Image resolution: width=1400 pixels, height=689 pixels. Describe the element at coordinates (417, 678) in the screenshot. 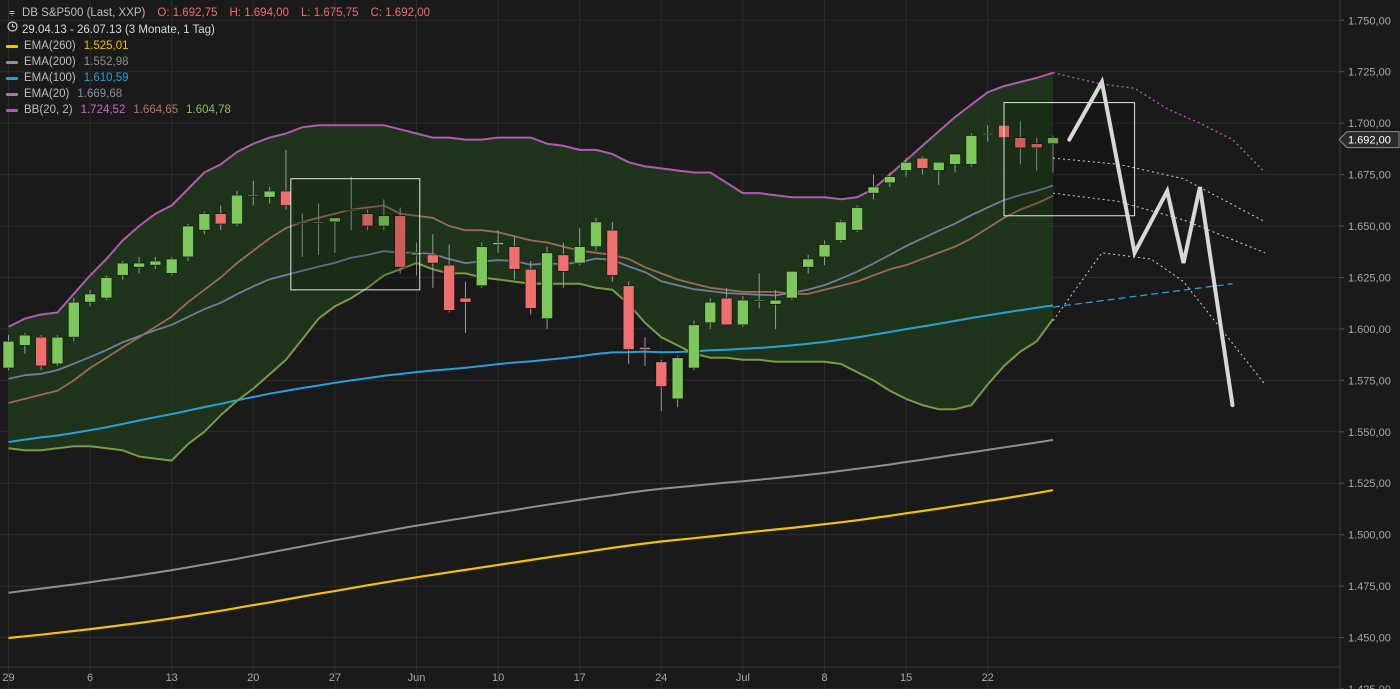

I see `x-tick-label: Jun` at that location.